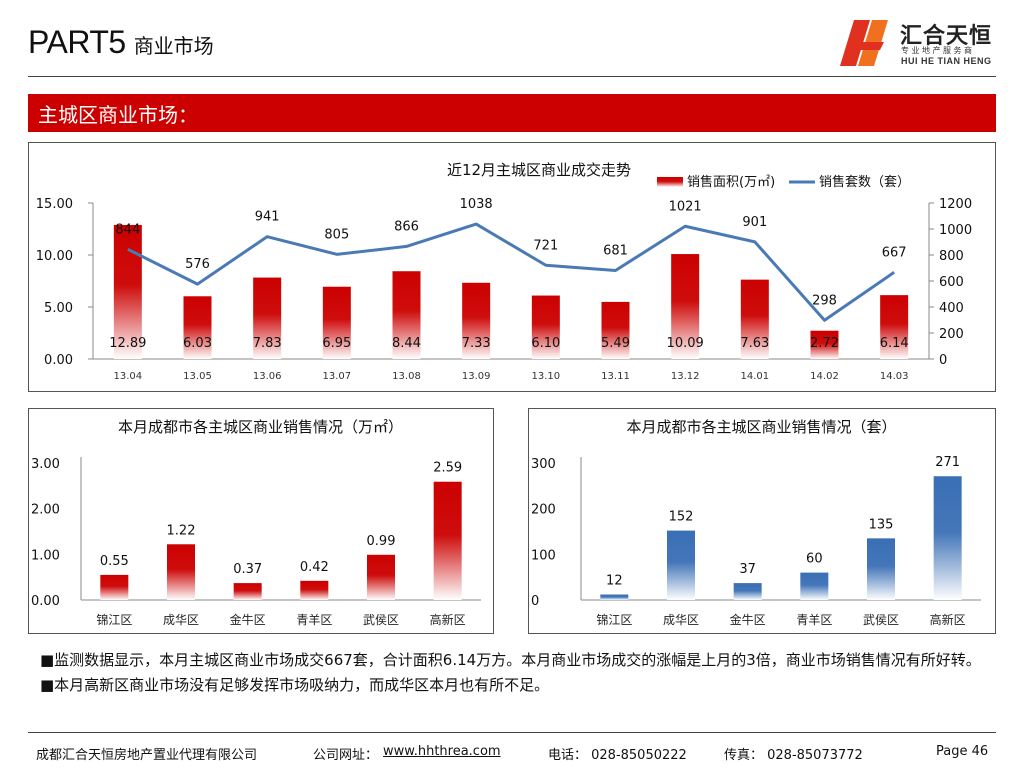  I want to click on bar-label-area: 10.09, so click(685, 343).